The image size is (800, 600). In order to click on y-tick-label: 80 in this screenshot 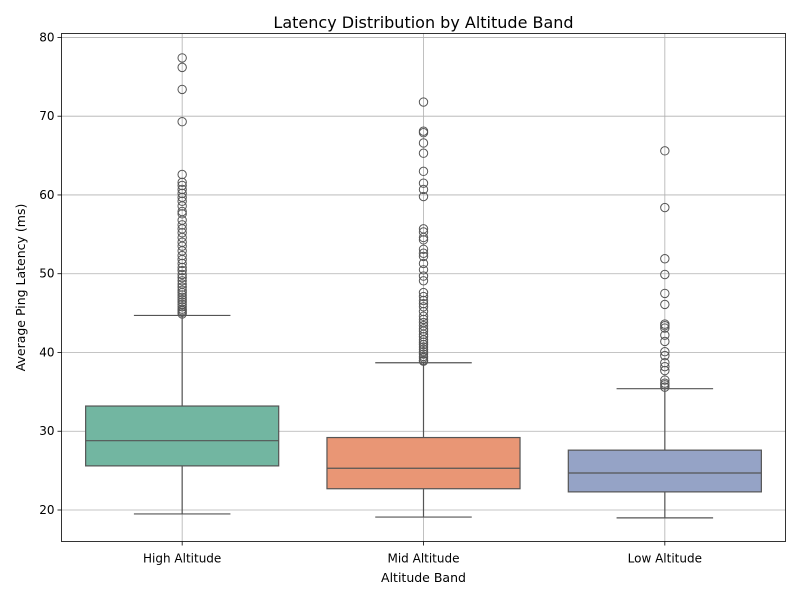, I will do `click(46, 37)`.